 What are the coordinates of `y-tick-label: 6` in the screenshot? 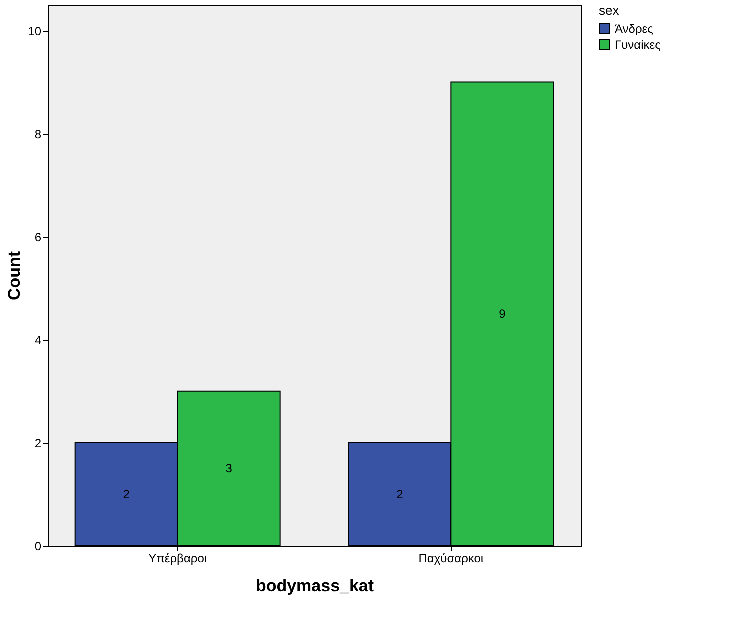 It's located at (38, 237).